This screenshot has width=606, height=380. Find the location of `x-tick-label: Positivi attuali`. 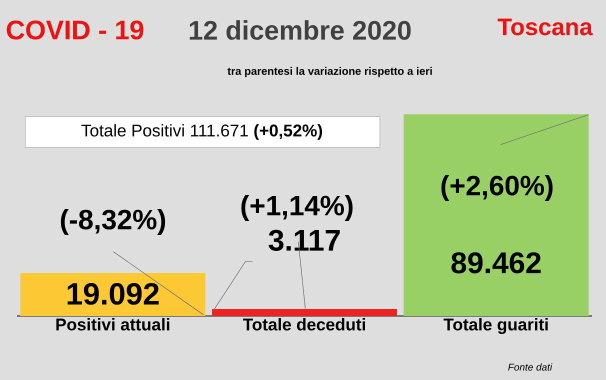

x-tick-label: Positivi attuali is located at coordinates (113, 324).